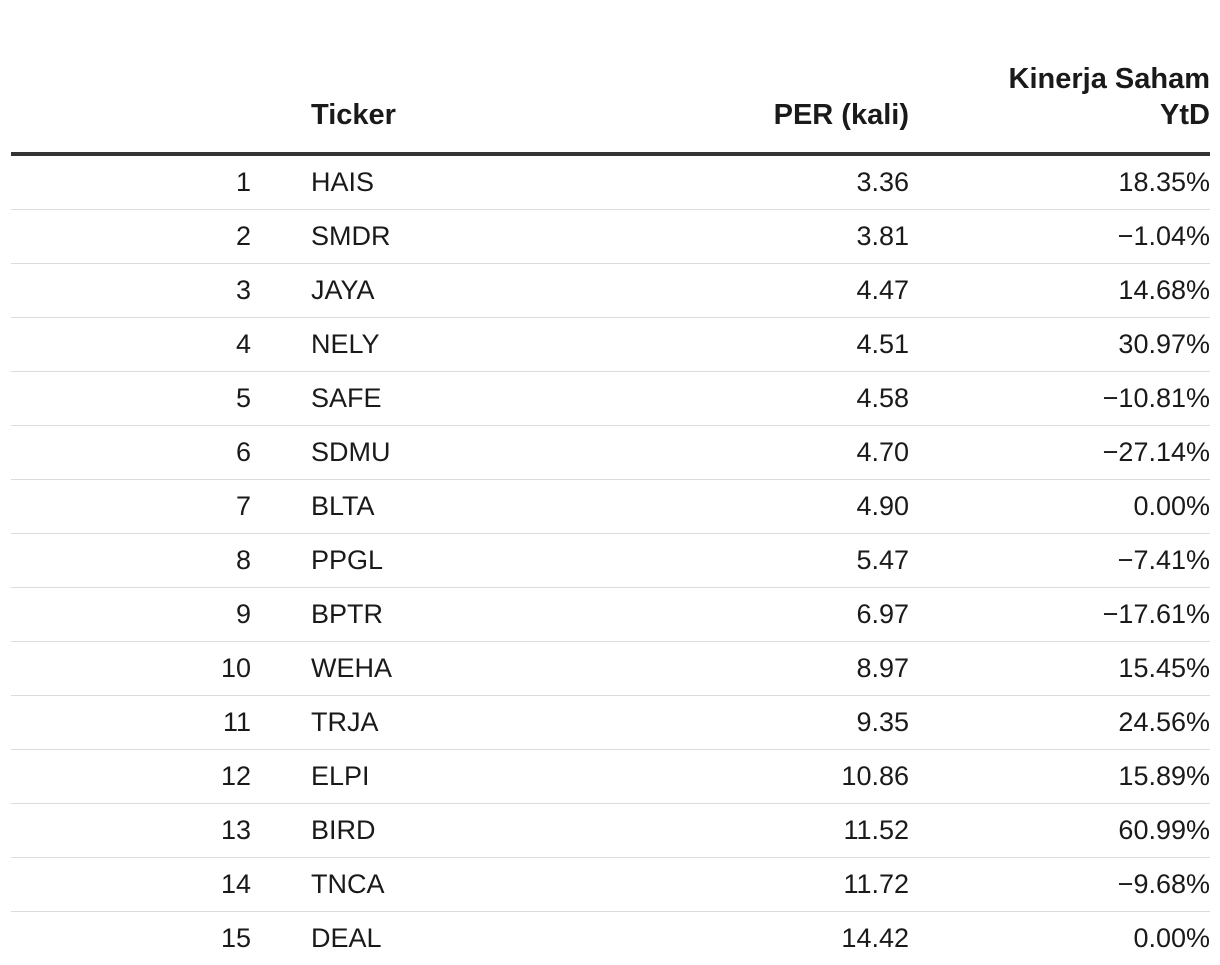  I want to click on ticker-cell: SAFE, so click(461, 399).